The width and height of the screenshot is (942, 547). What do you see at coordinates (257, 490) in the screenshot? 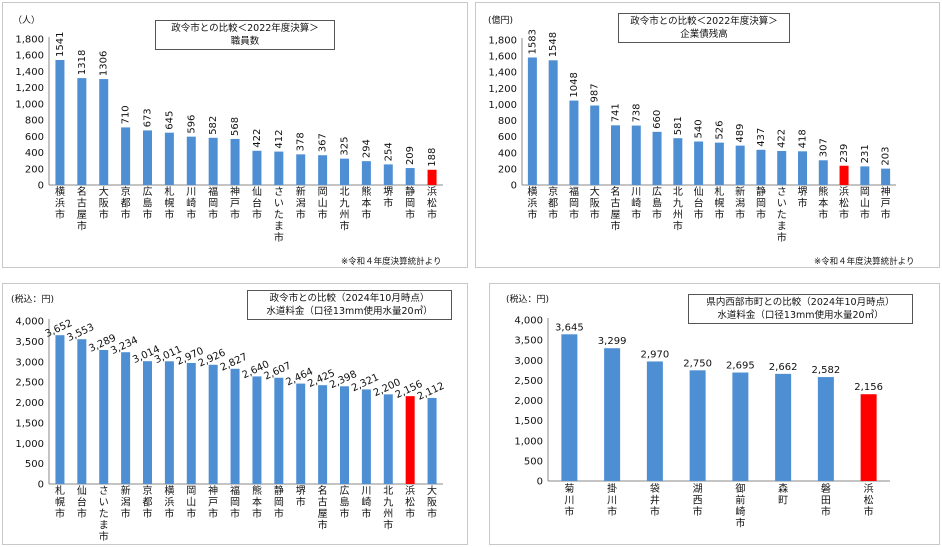
I see `category-label-char: 熊` at bounding box center [257, 490].